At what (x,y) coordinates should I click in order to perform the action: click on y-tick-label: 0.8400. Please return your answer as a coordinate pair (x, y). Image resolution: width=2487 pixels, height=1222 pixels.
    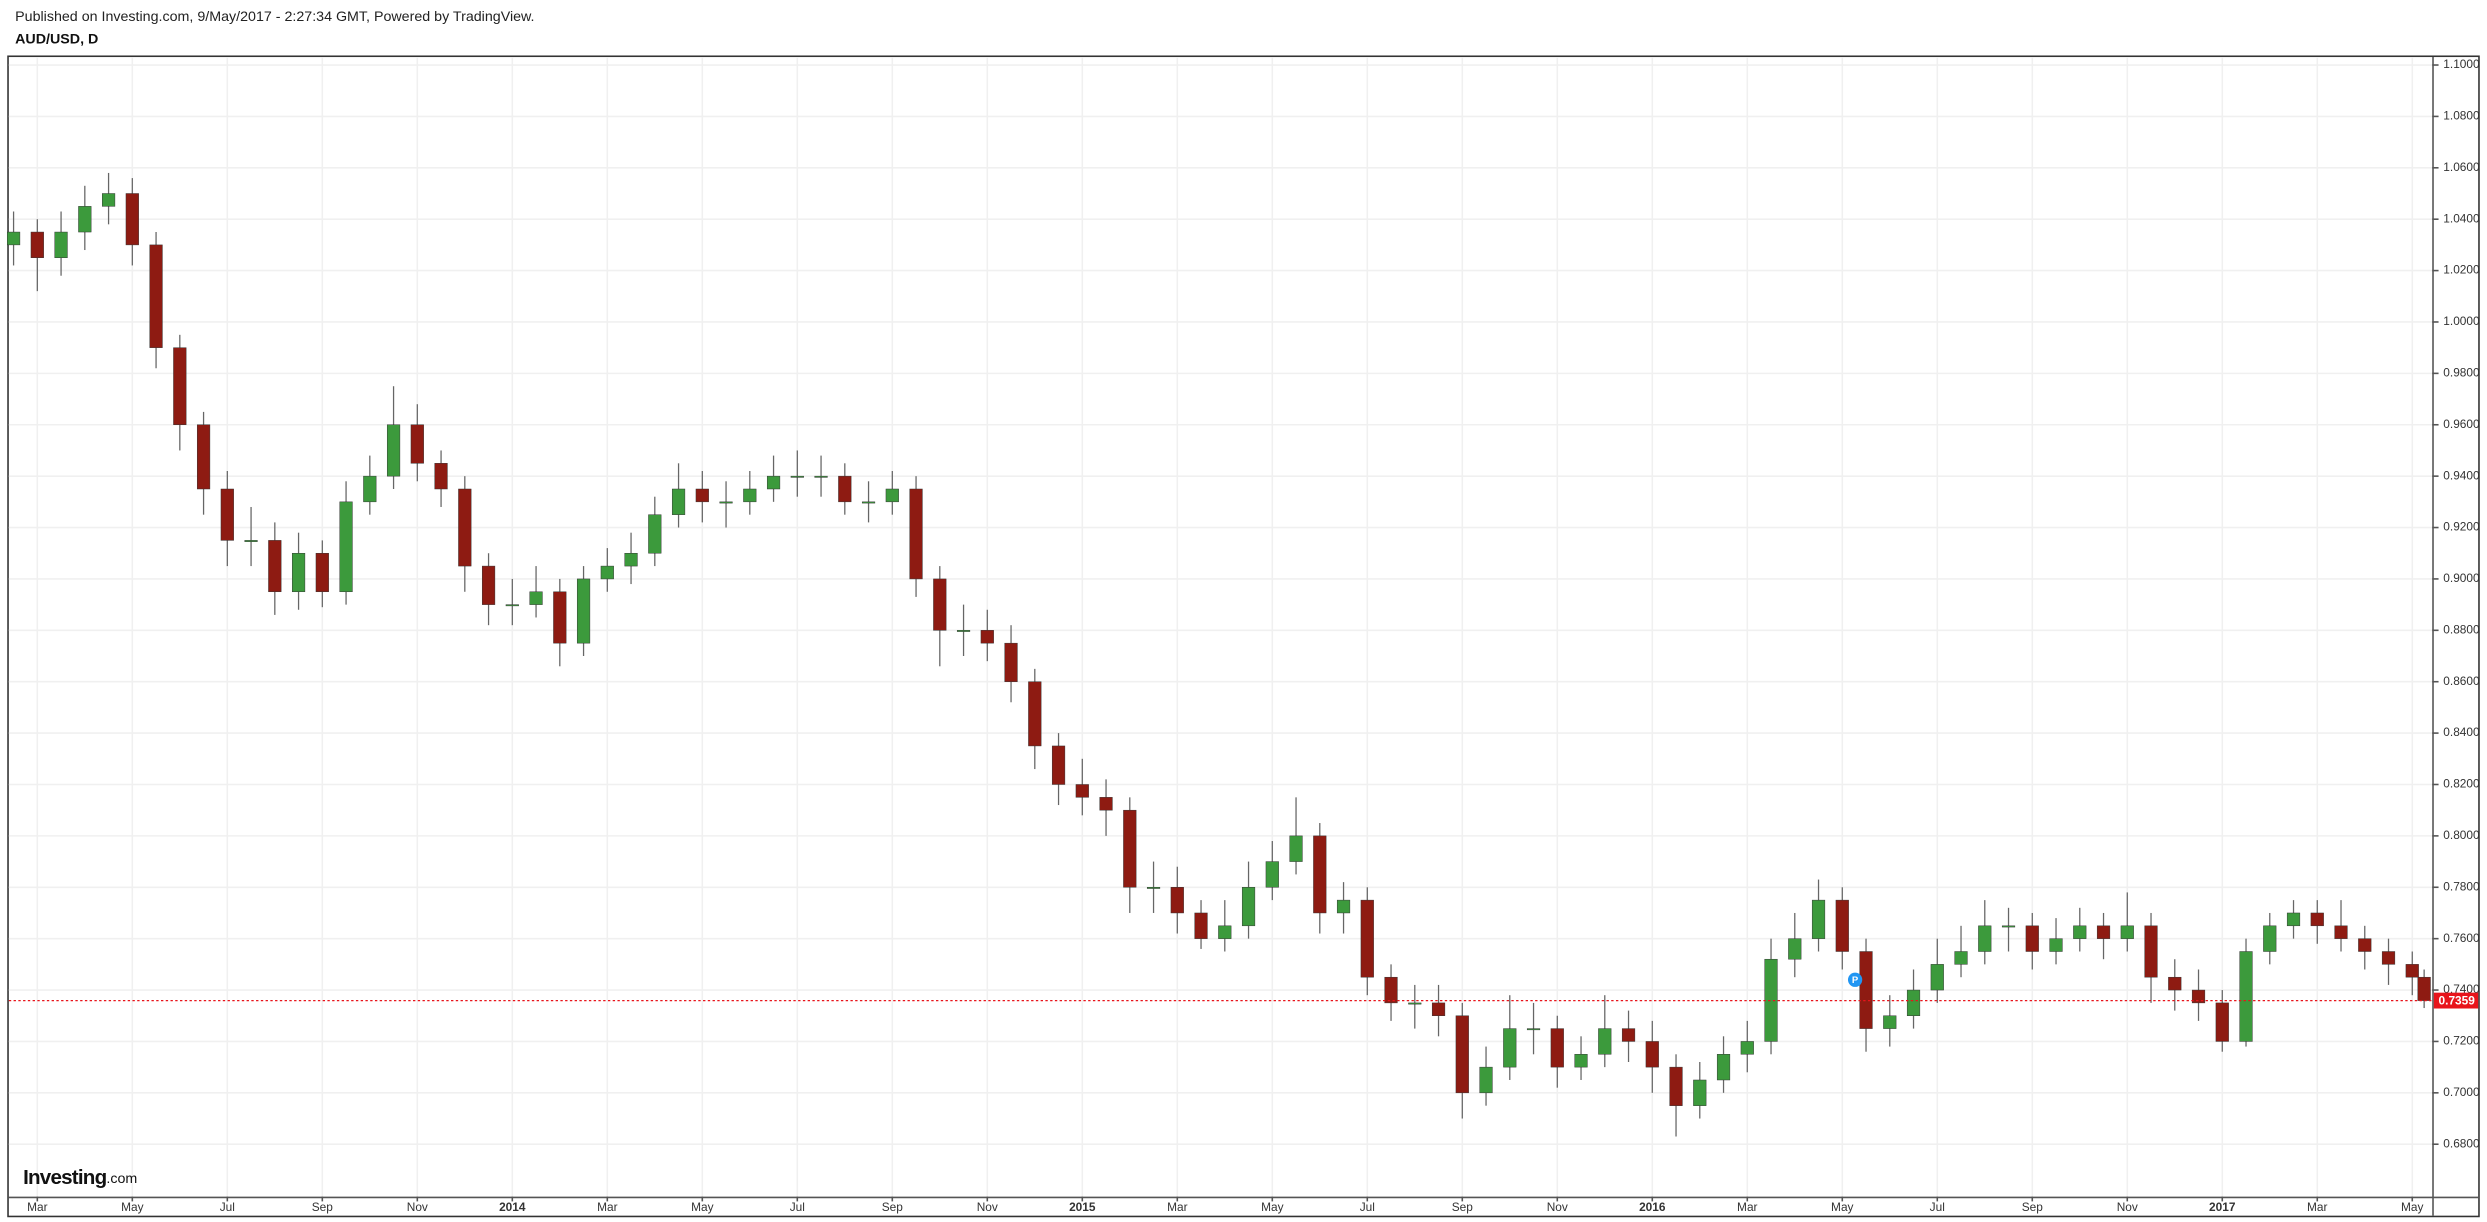
    Looking at the image, I should click on (2461, 732).